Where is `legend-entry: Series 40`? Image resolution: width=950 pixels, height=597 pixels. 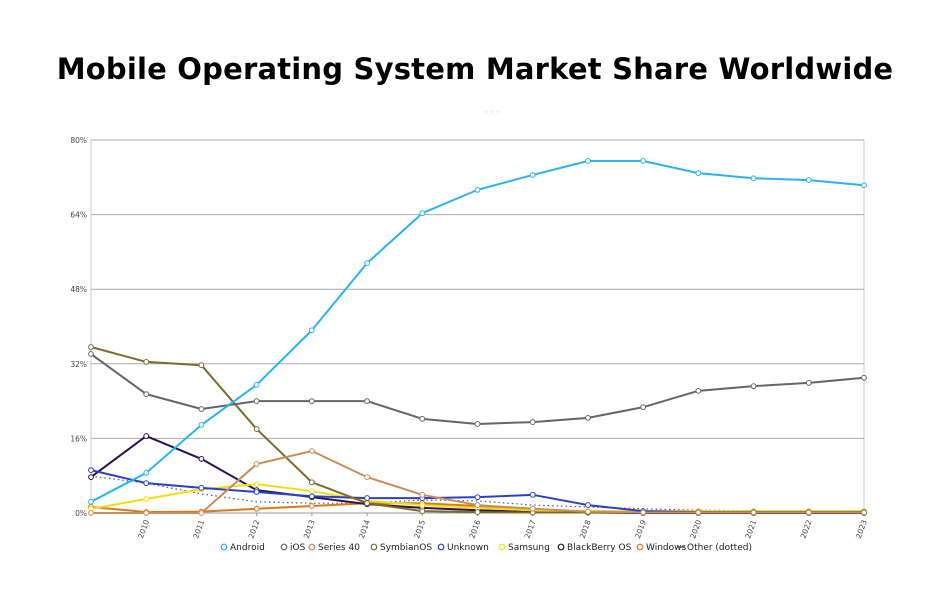
legend-entry: Series 40 is located at coordinates (339, 548).